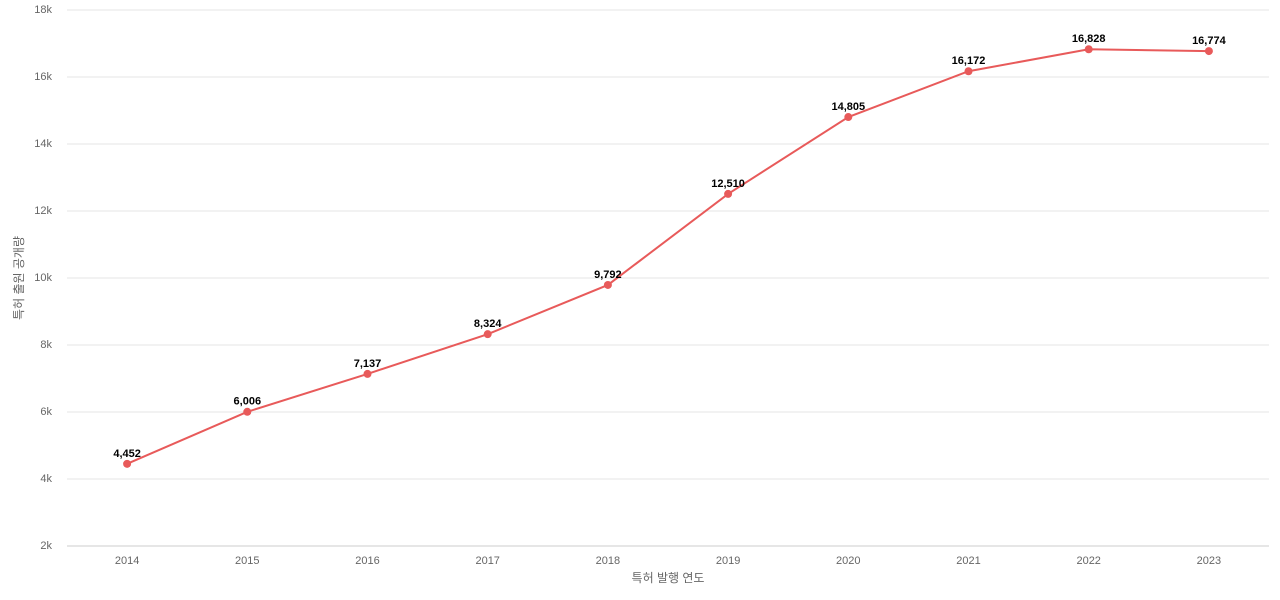  I want to click on y-tick-label: 2k, so click(46, 546).